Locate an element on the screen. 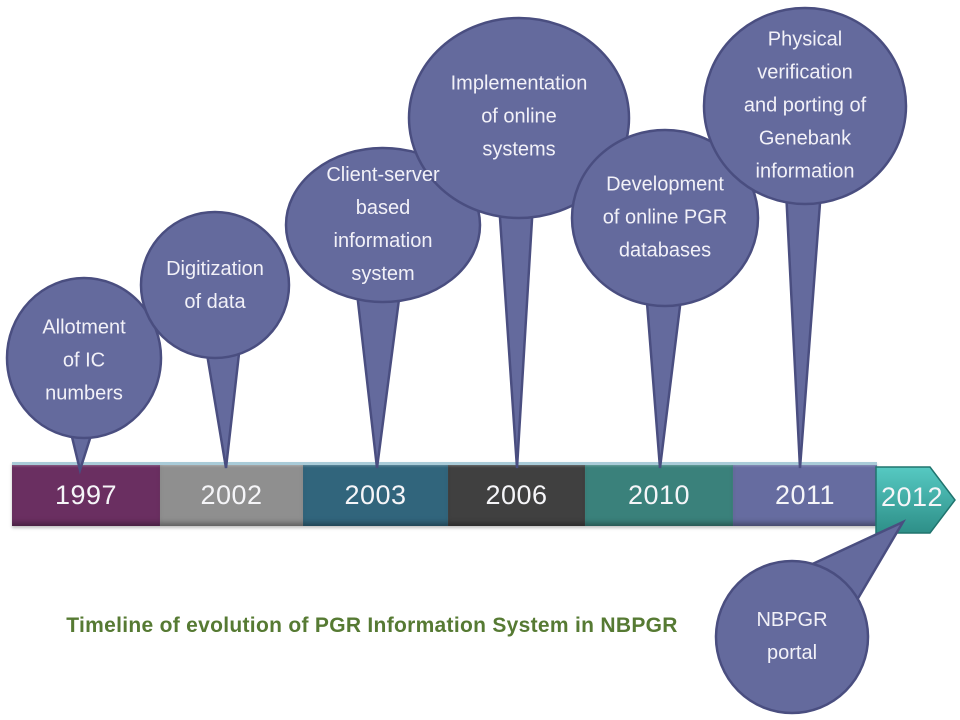 The width and height of the screenshot is (960, 720). arrow-shape is located at coordinates (915, 500).